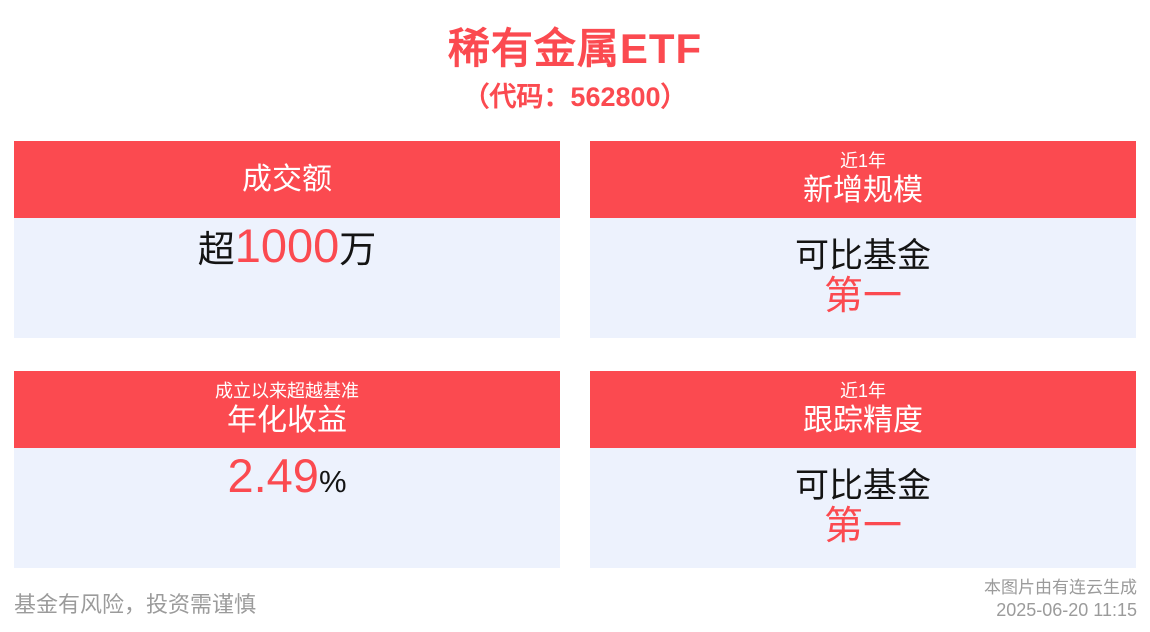  Describe the element at coordinates (287, 420) in the screenshot. I see `annualized-return-title: 年化收益` at that location.